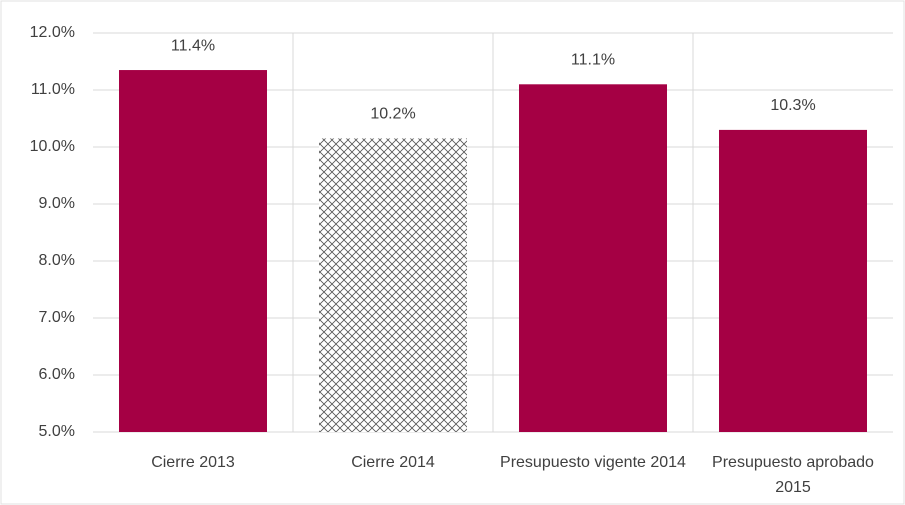  Describe the element at coordinates (593, 462) in the screenshot. I see `x-tick-label: Presupuesto vigente 2014` at that location.